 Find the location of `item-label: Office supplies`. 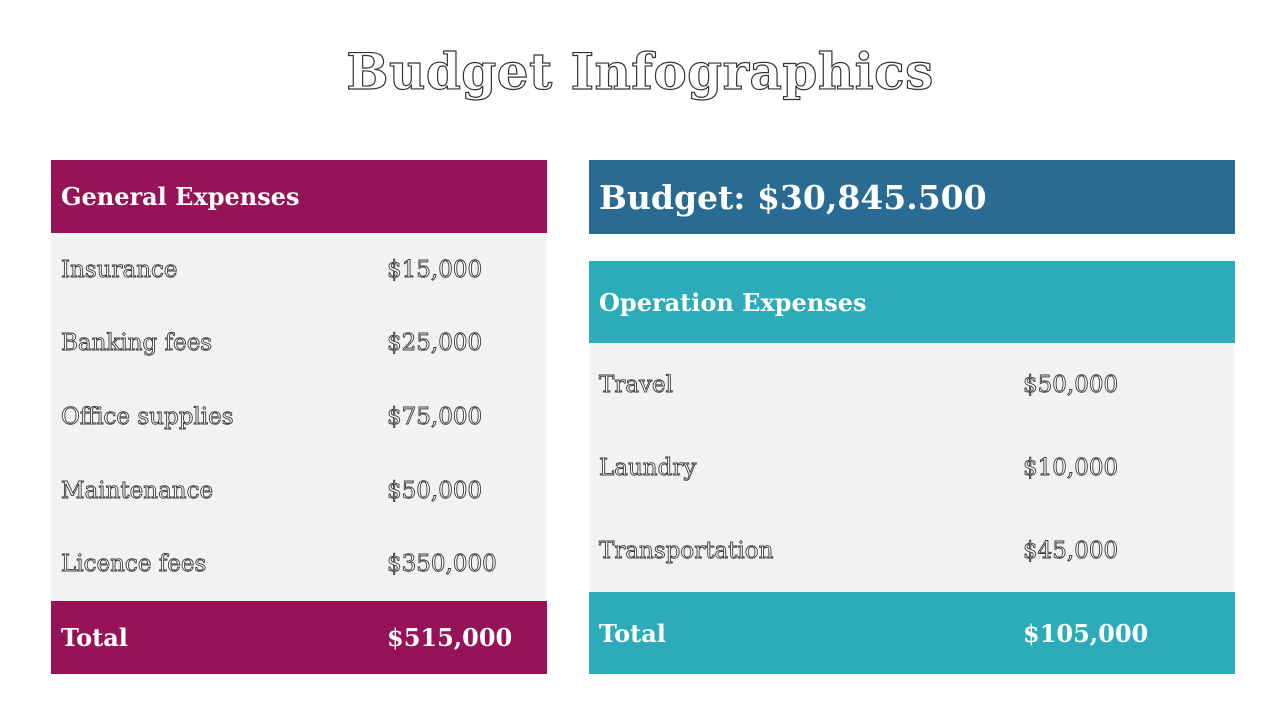

item-label: Office supplies is located at coordinates (147, 417).